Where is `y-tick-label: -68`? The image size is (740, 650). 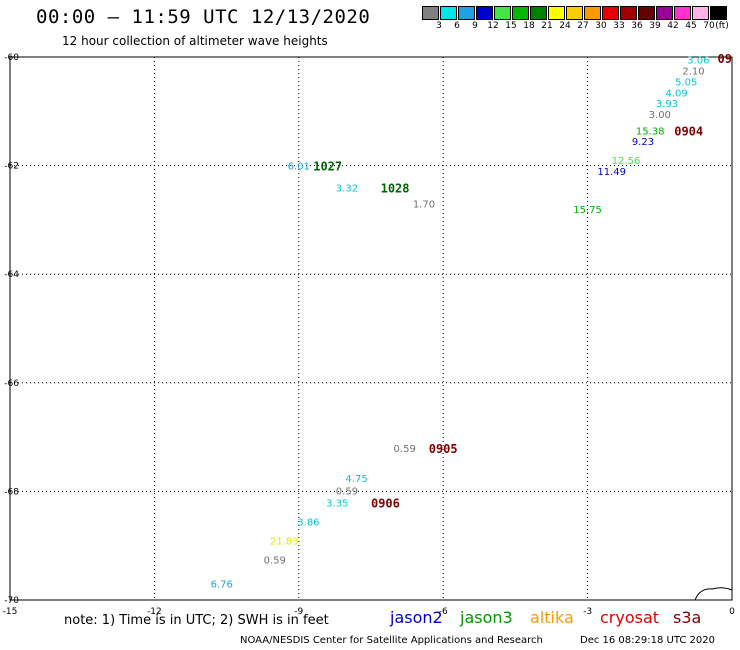 y-tick-label: -68 is located at coordinates (11, 492).